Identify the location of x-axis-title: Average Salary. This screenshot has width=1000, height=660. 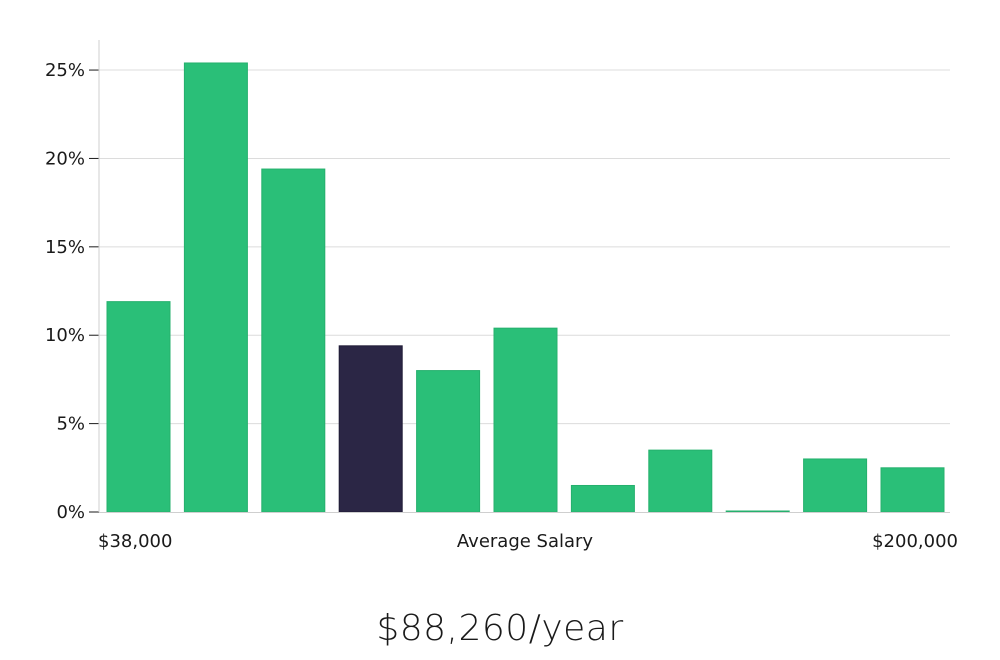
(525, 541).